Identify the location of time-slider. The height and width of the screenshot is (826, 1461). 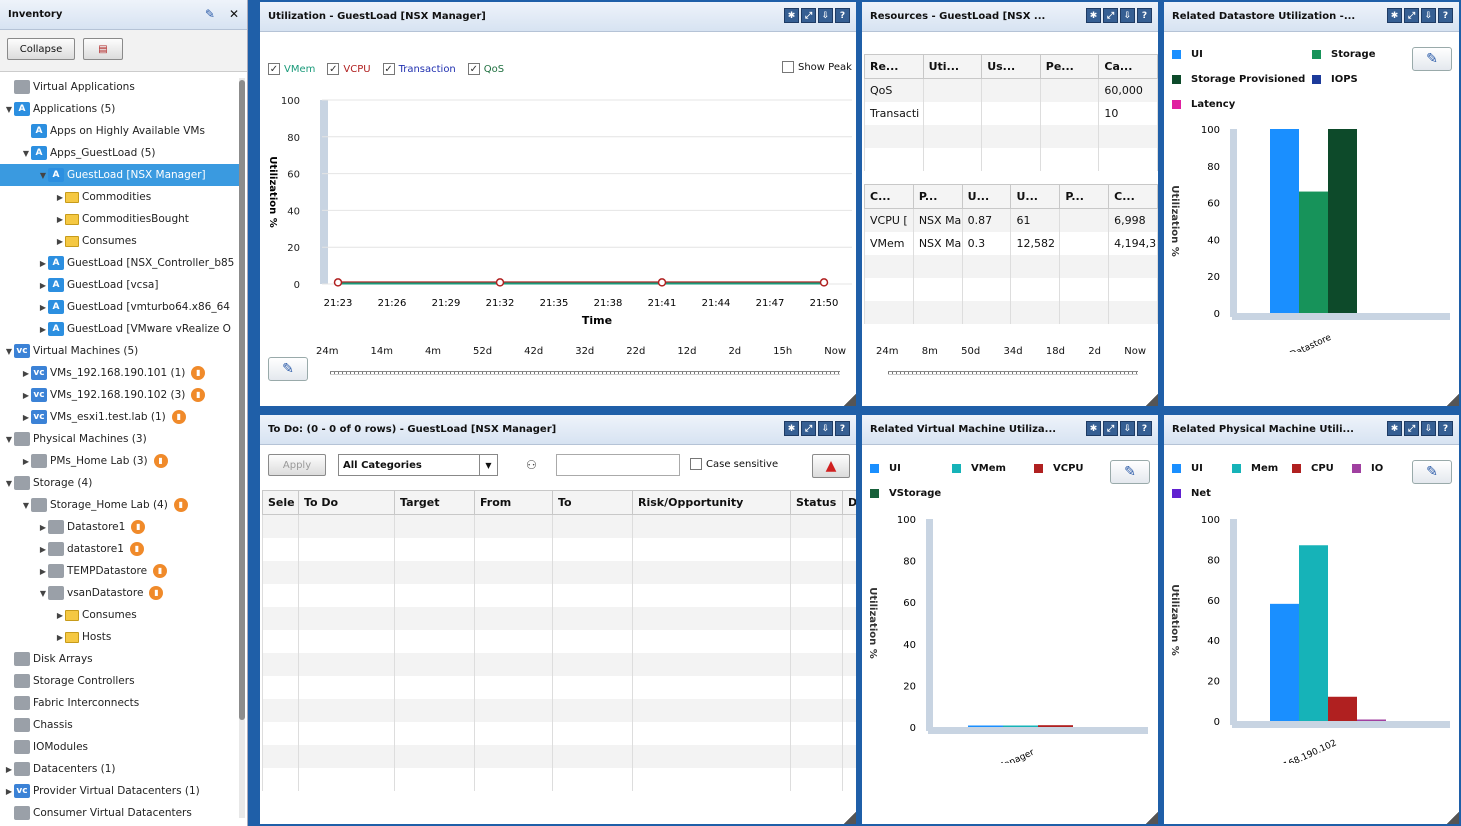
(585, 373).